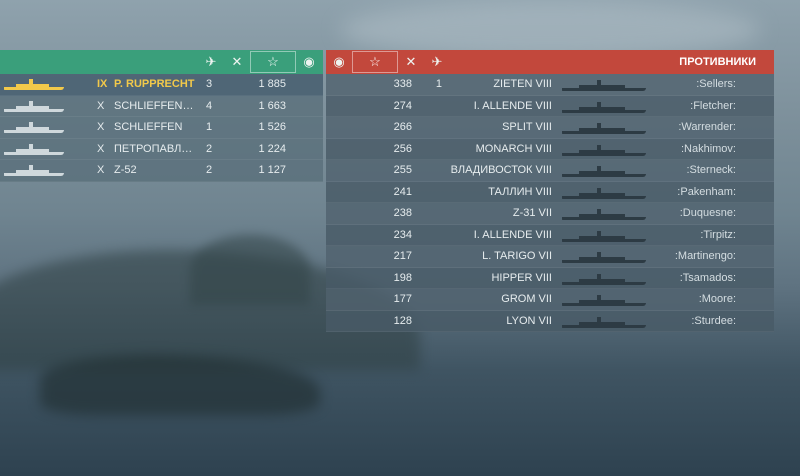  Describe the element at coordinates (161, 85) in the screenshot. I see `ally-row: IX P. RUPPRECHT 3 1 885` at that location.